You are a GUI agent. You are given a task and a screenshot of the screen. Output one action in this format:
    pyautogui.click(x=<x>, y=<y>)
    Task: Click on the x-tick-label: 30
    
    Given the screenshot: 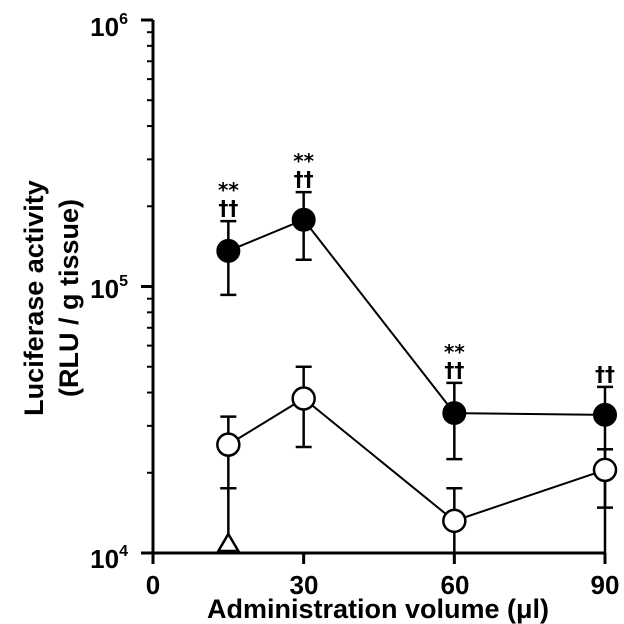 What is the action you would take?
    pyautogui.click(x=304, y=585)
    